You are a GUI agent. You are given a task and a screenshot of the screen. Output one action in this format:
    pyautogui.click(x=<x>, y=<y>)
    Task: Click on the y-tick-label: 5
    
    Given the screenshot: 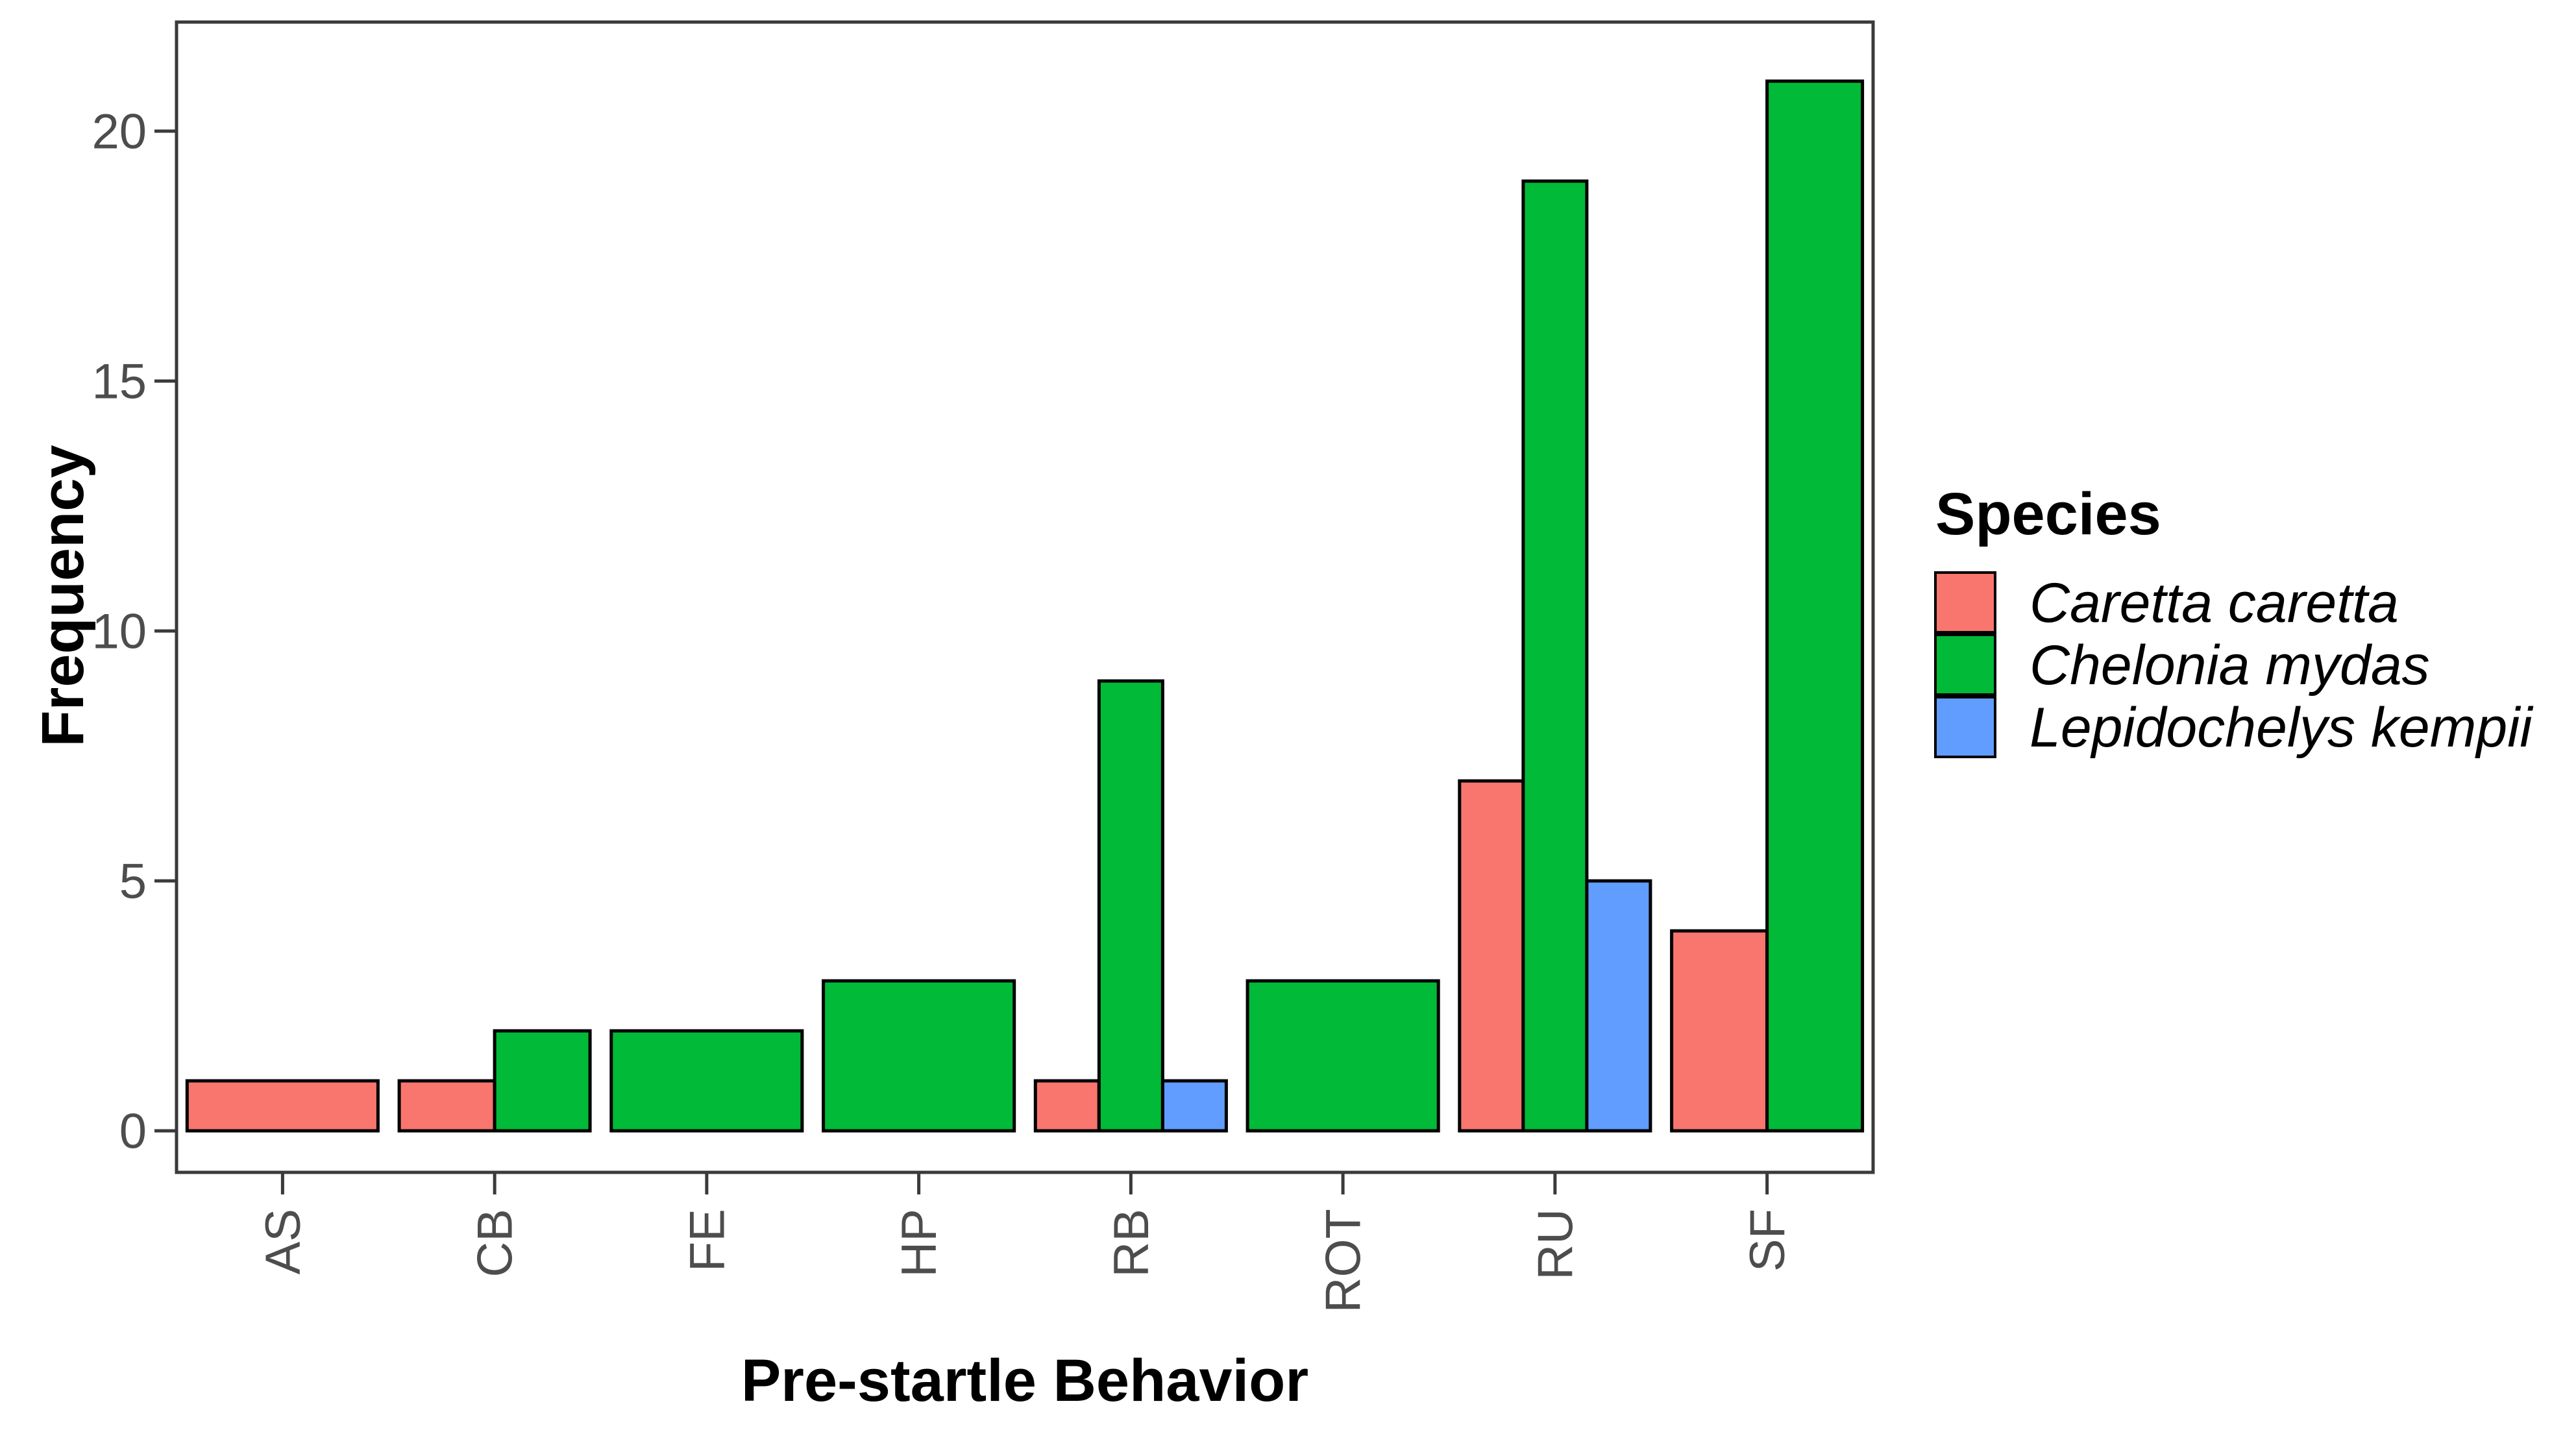 What is the action you would take?
    pyautogui.click(x=133, y=882)
    